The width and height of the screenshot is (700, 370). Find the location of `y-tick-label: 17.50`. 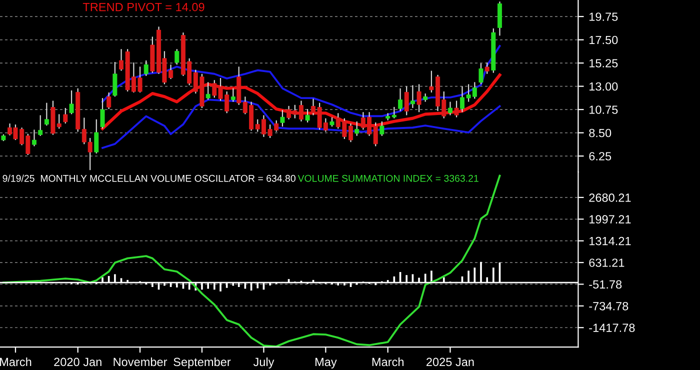

y-tick-label: 17.50 is located at coordinates (604, 40).